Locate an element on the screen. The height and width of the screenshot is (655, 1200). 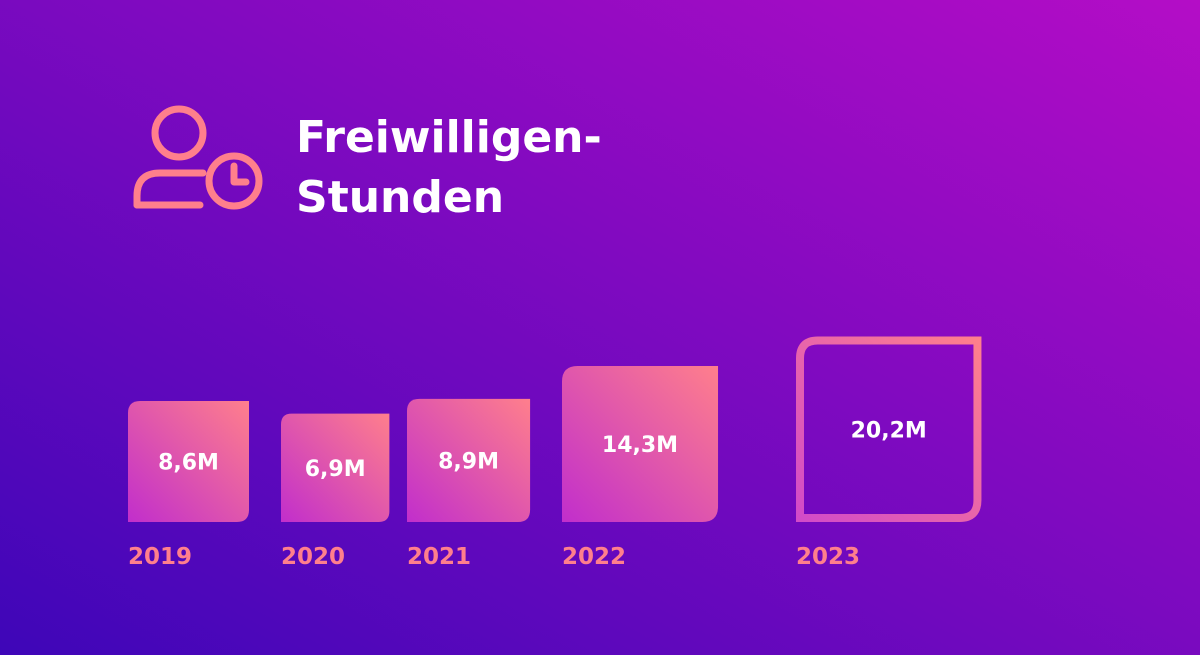
value-label-2022: 14,3M is located at coordinates (640, 445).